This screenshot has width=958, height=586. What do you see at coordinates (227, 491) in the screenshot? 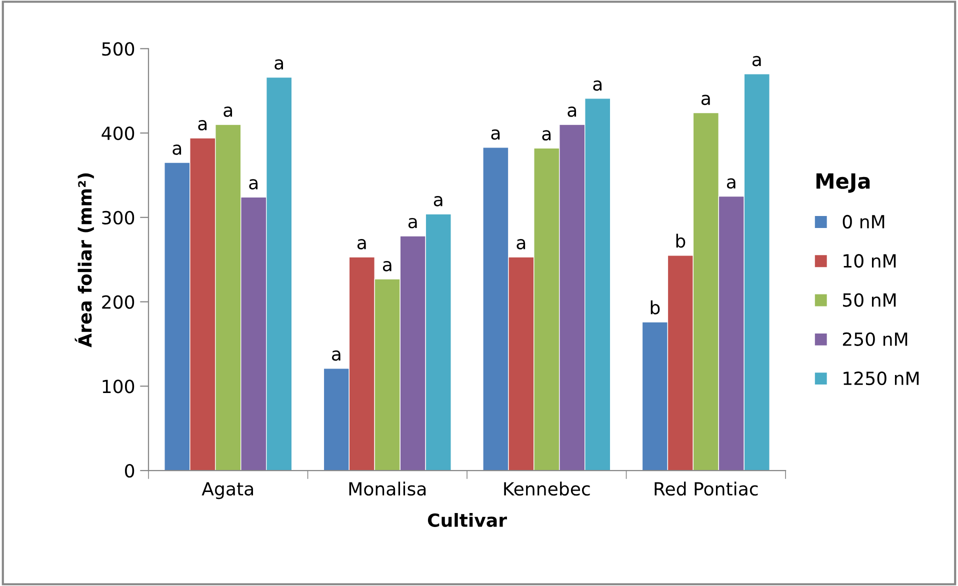
I see `x-tick-label: Agata` at bounding box center [227, 491].